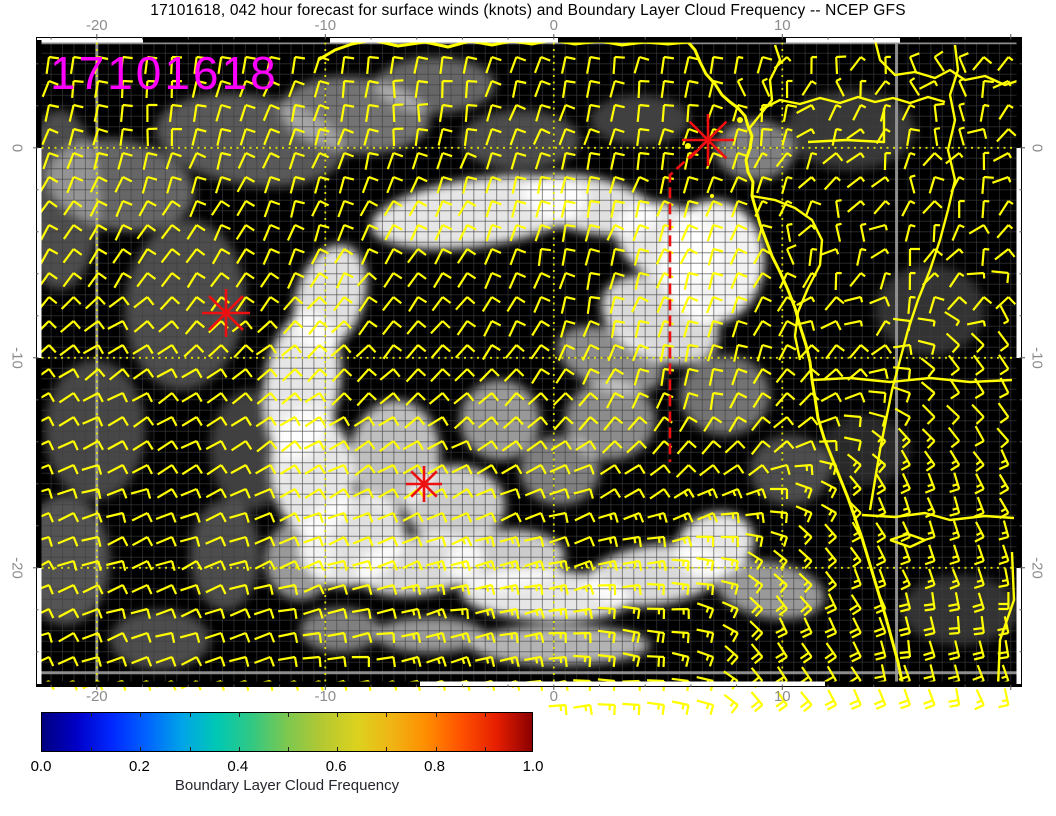  I want to click on colorbar-tick, so click(436, 715).